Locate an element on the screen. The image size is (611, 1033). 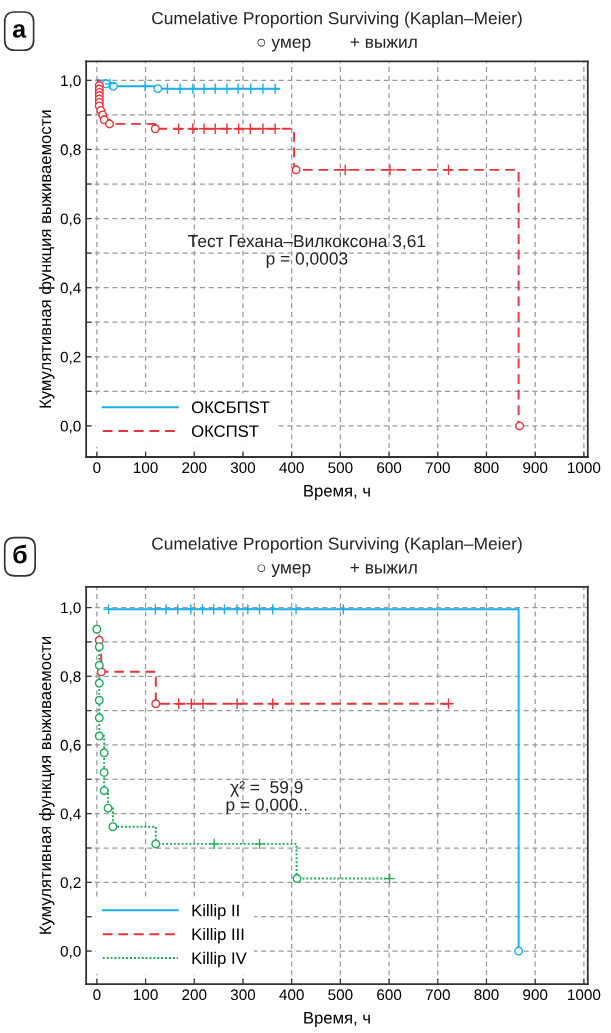
annotation: Тест Гехана–Вилкоксона 3,61 p = 0,0003 is located at coordinates (307, 251).